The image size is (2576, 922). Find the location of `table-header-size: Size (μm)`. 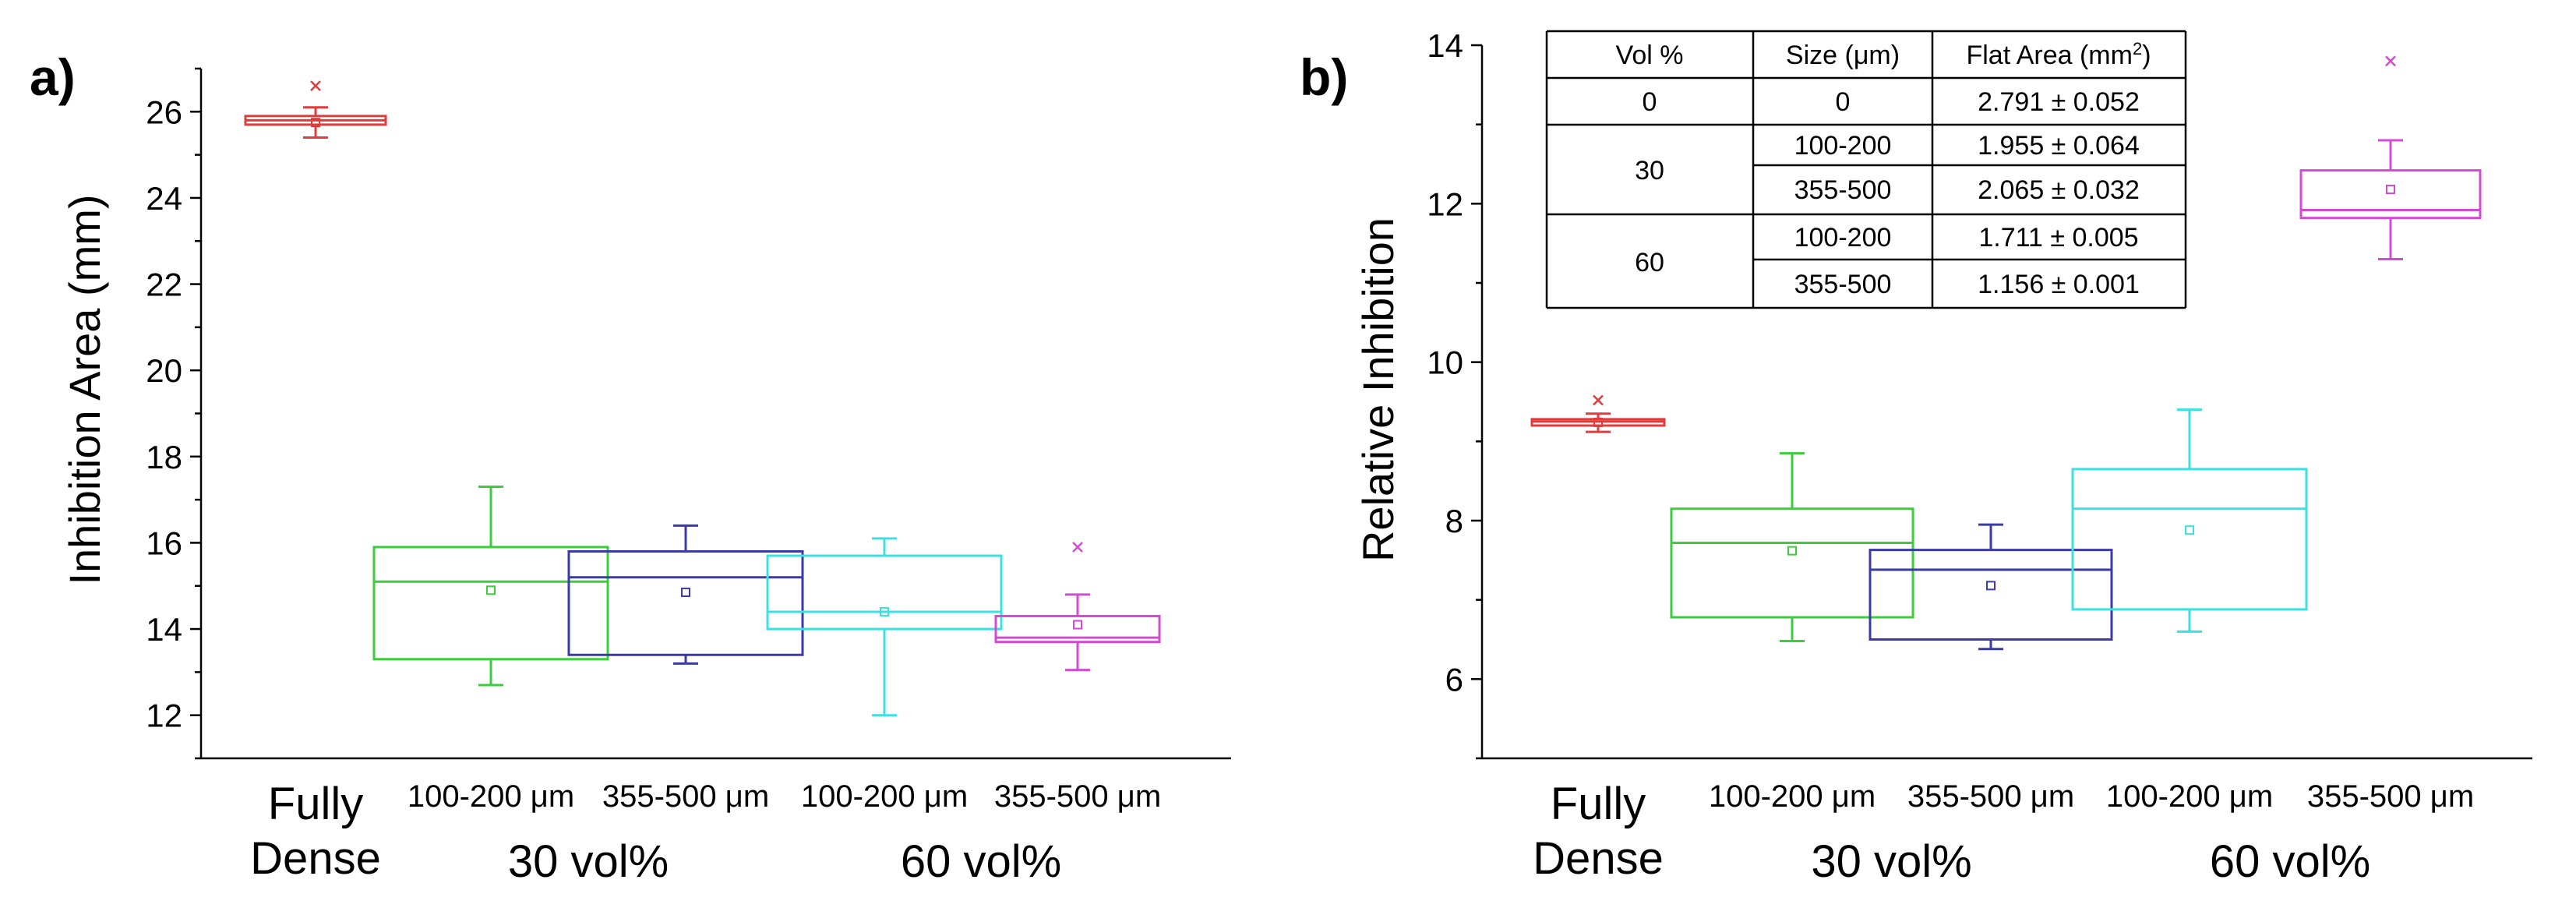

table-header-size: Size (μm) is located at coordinates (1843, 56).